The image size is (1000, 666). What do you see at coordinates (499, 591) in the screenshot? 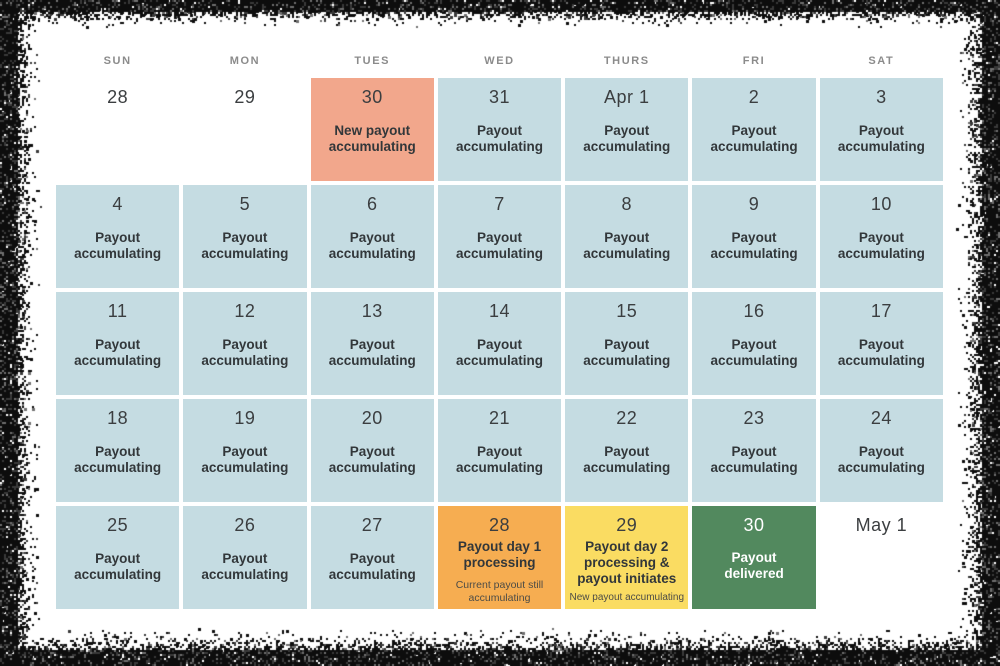
I see `day-status-sublabel: Current payout still accumulating` at bounding box center [499, 591].